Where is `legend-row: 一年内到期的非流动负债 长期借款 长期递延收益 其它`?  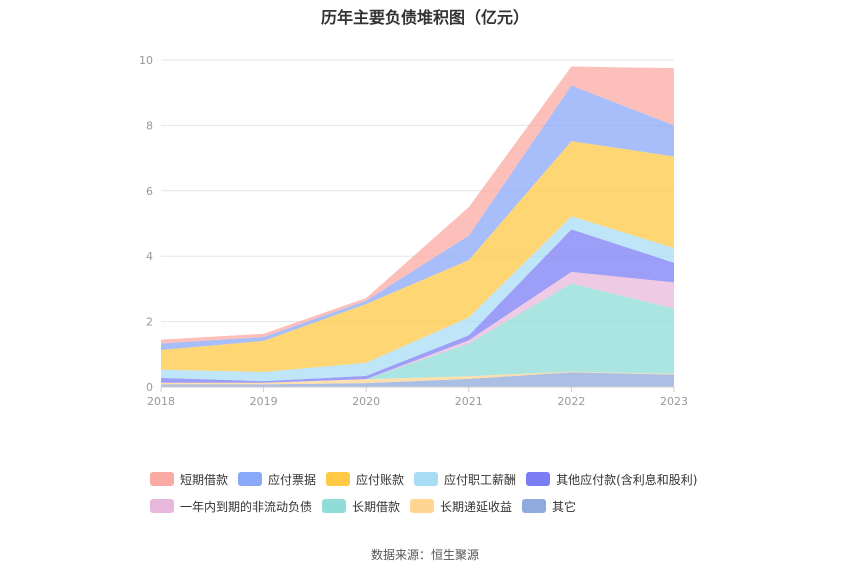 legend-row: 一年内到期的非流动负债 长期借款 长期递延收益 其它 is located at coordinates (450, 510).